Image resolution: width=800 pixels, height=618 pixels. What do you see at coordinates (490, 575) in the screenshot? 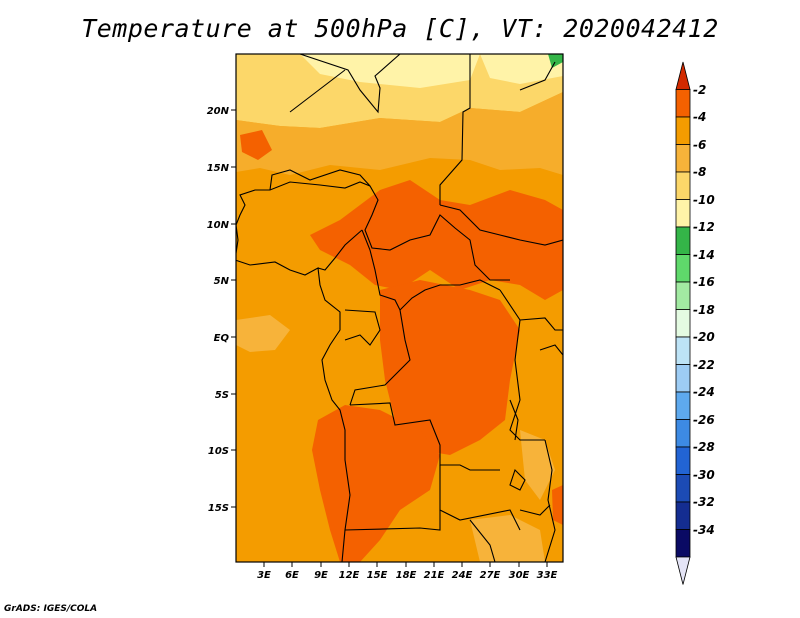
I see `lon-label-27e: 27E` at bounding box center [490, 575].